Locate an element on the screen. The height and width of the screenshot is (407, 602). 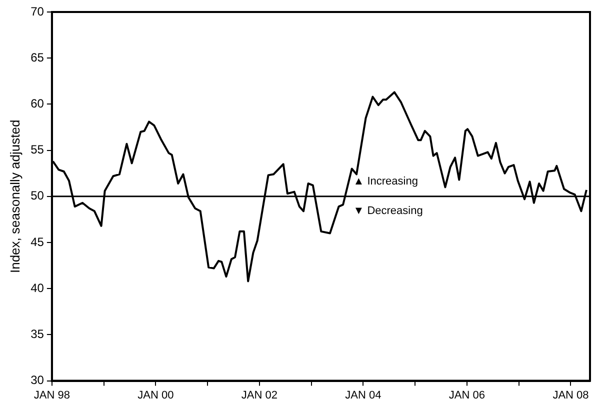
y-tick-label: 70 is located at coordinates (37, 11).